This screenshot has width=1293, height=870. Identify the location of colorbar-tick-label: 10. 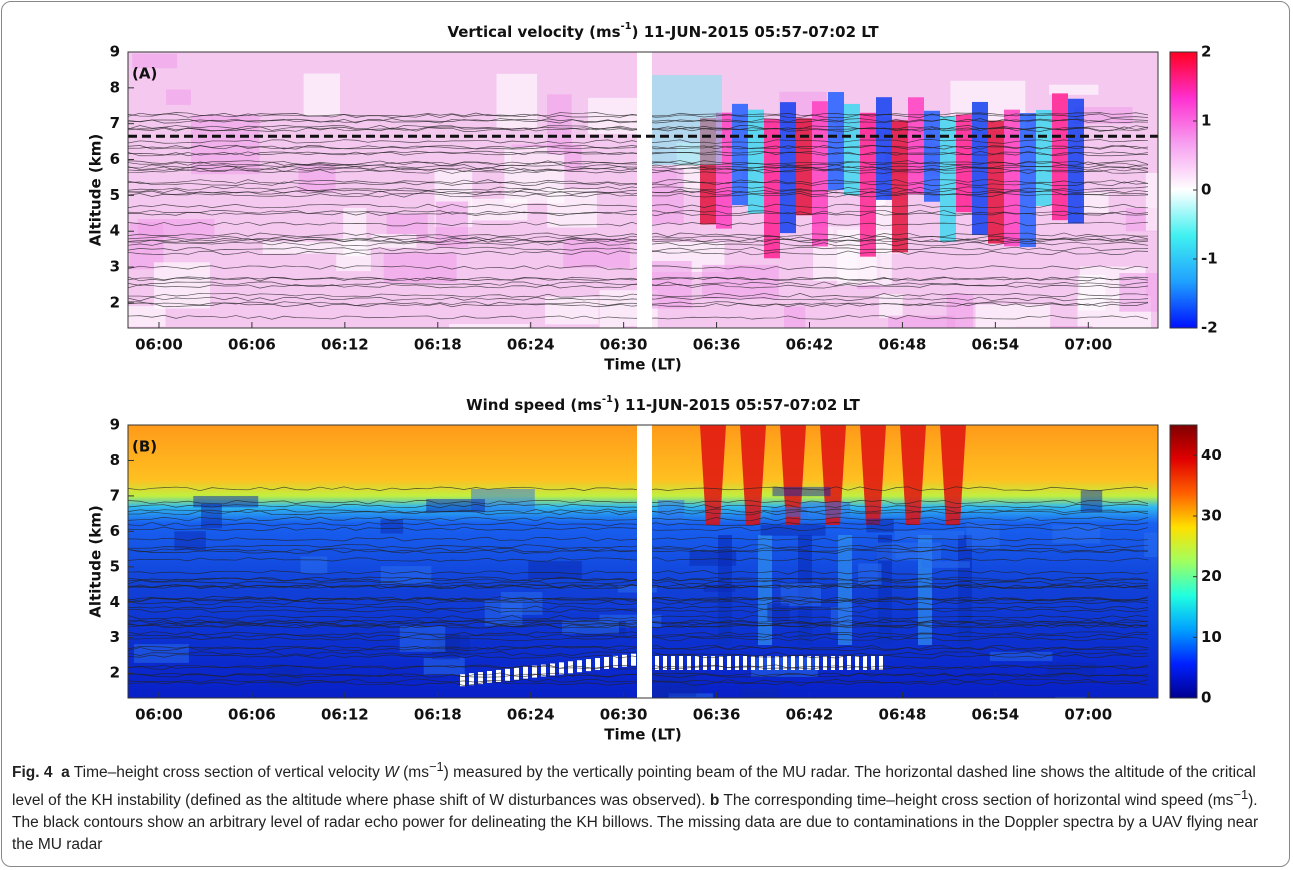
(1211, 637).